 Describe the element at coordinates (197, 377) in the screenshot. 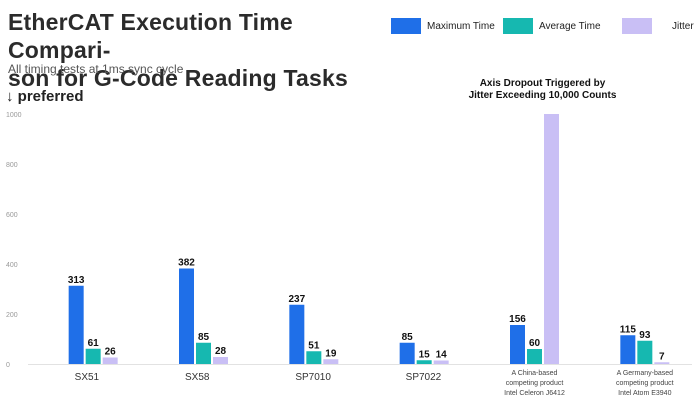

I see `x-tick-label: SX58` at that location.